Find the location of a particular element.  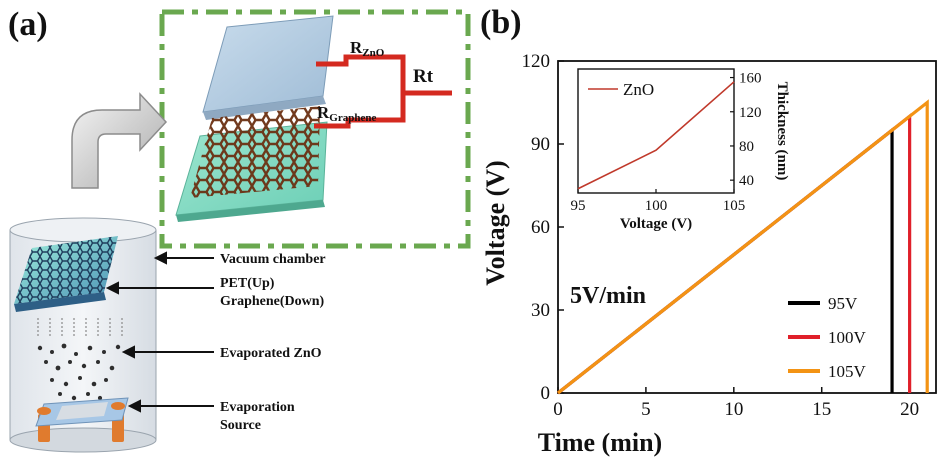

x-tick-label: 5 is located at coordinates (646, 409).